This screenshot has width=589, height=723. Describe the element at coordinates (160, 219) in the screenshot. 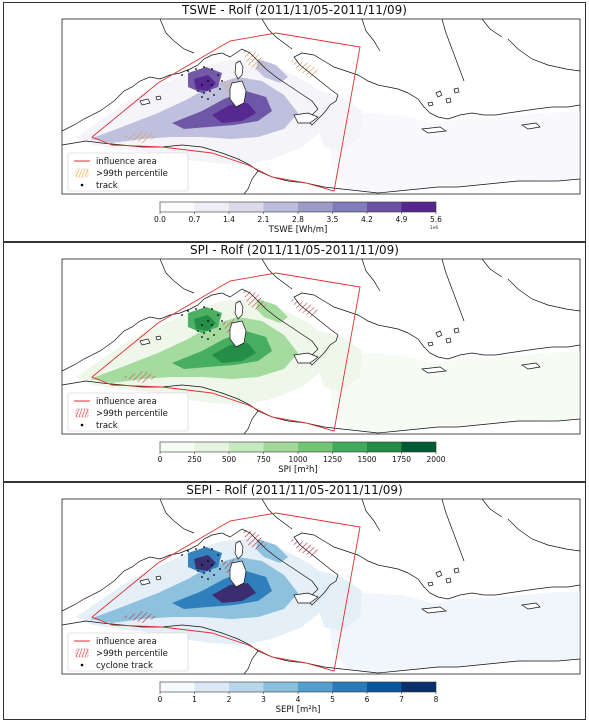

I see `colorbar-tick-label: 0.0` at that location.